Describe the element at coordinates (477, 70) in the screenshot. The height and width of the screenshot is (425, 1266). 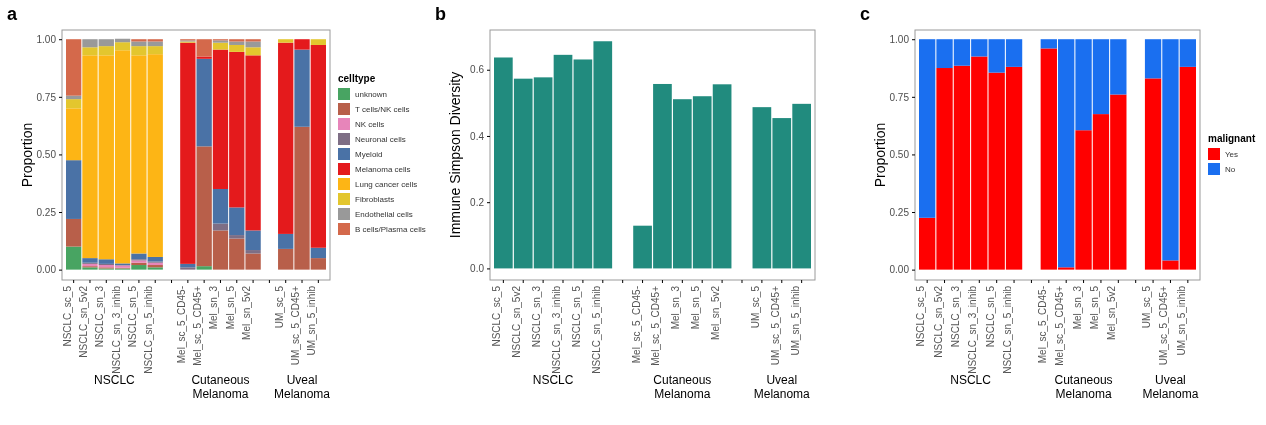
I see `y-tick-label: 0.6` at that location.